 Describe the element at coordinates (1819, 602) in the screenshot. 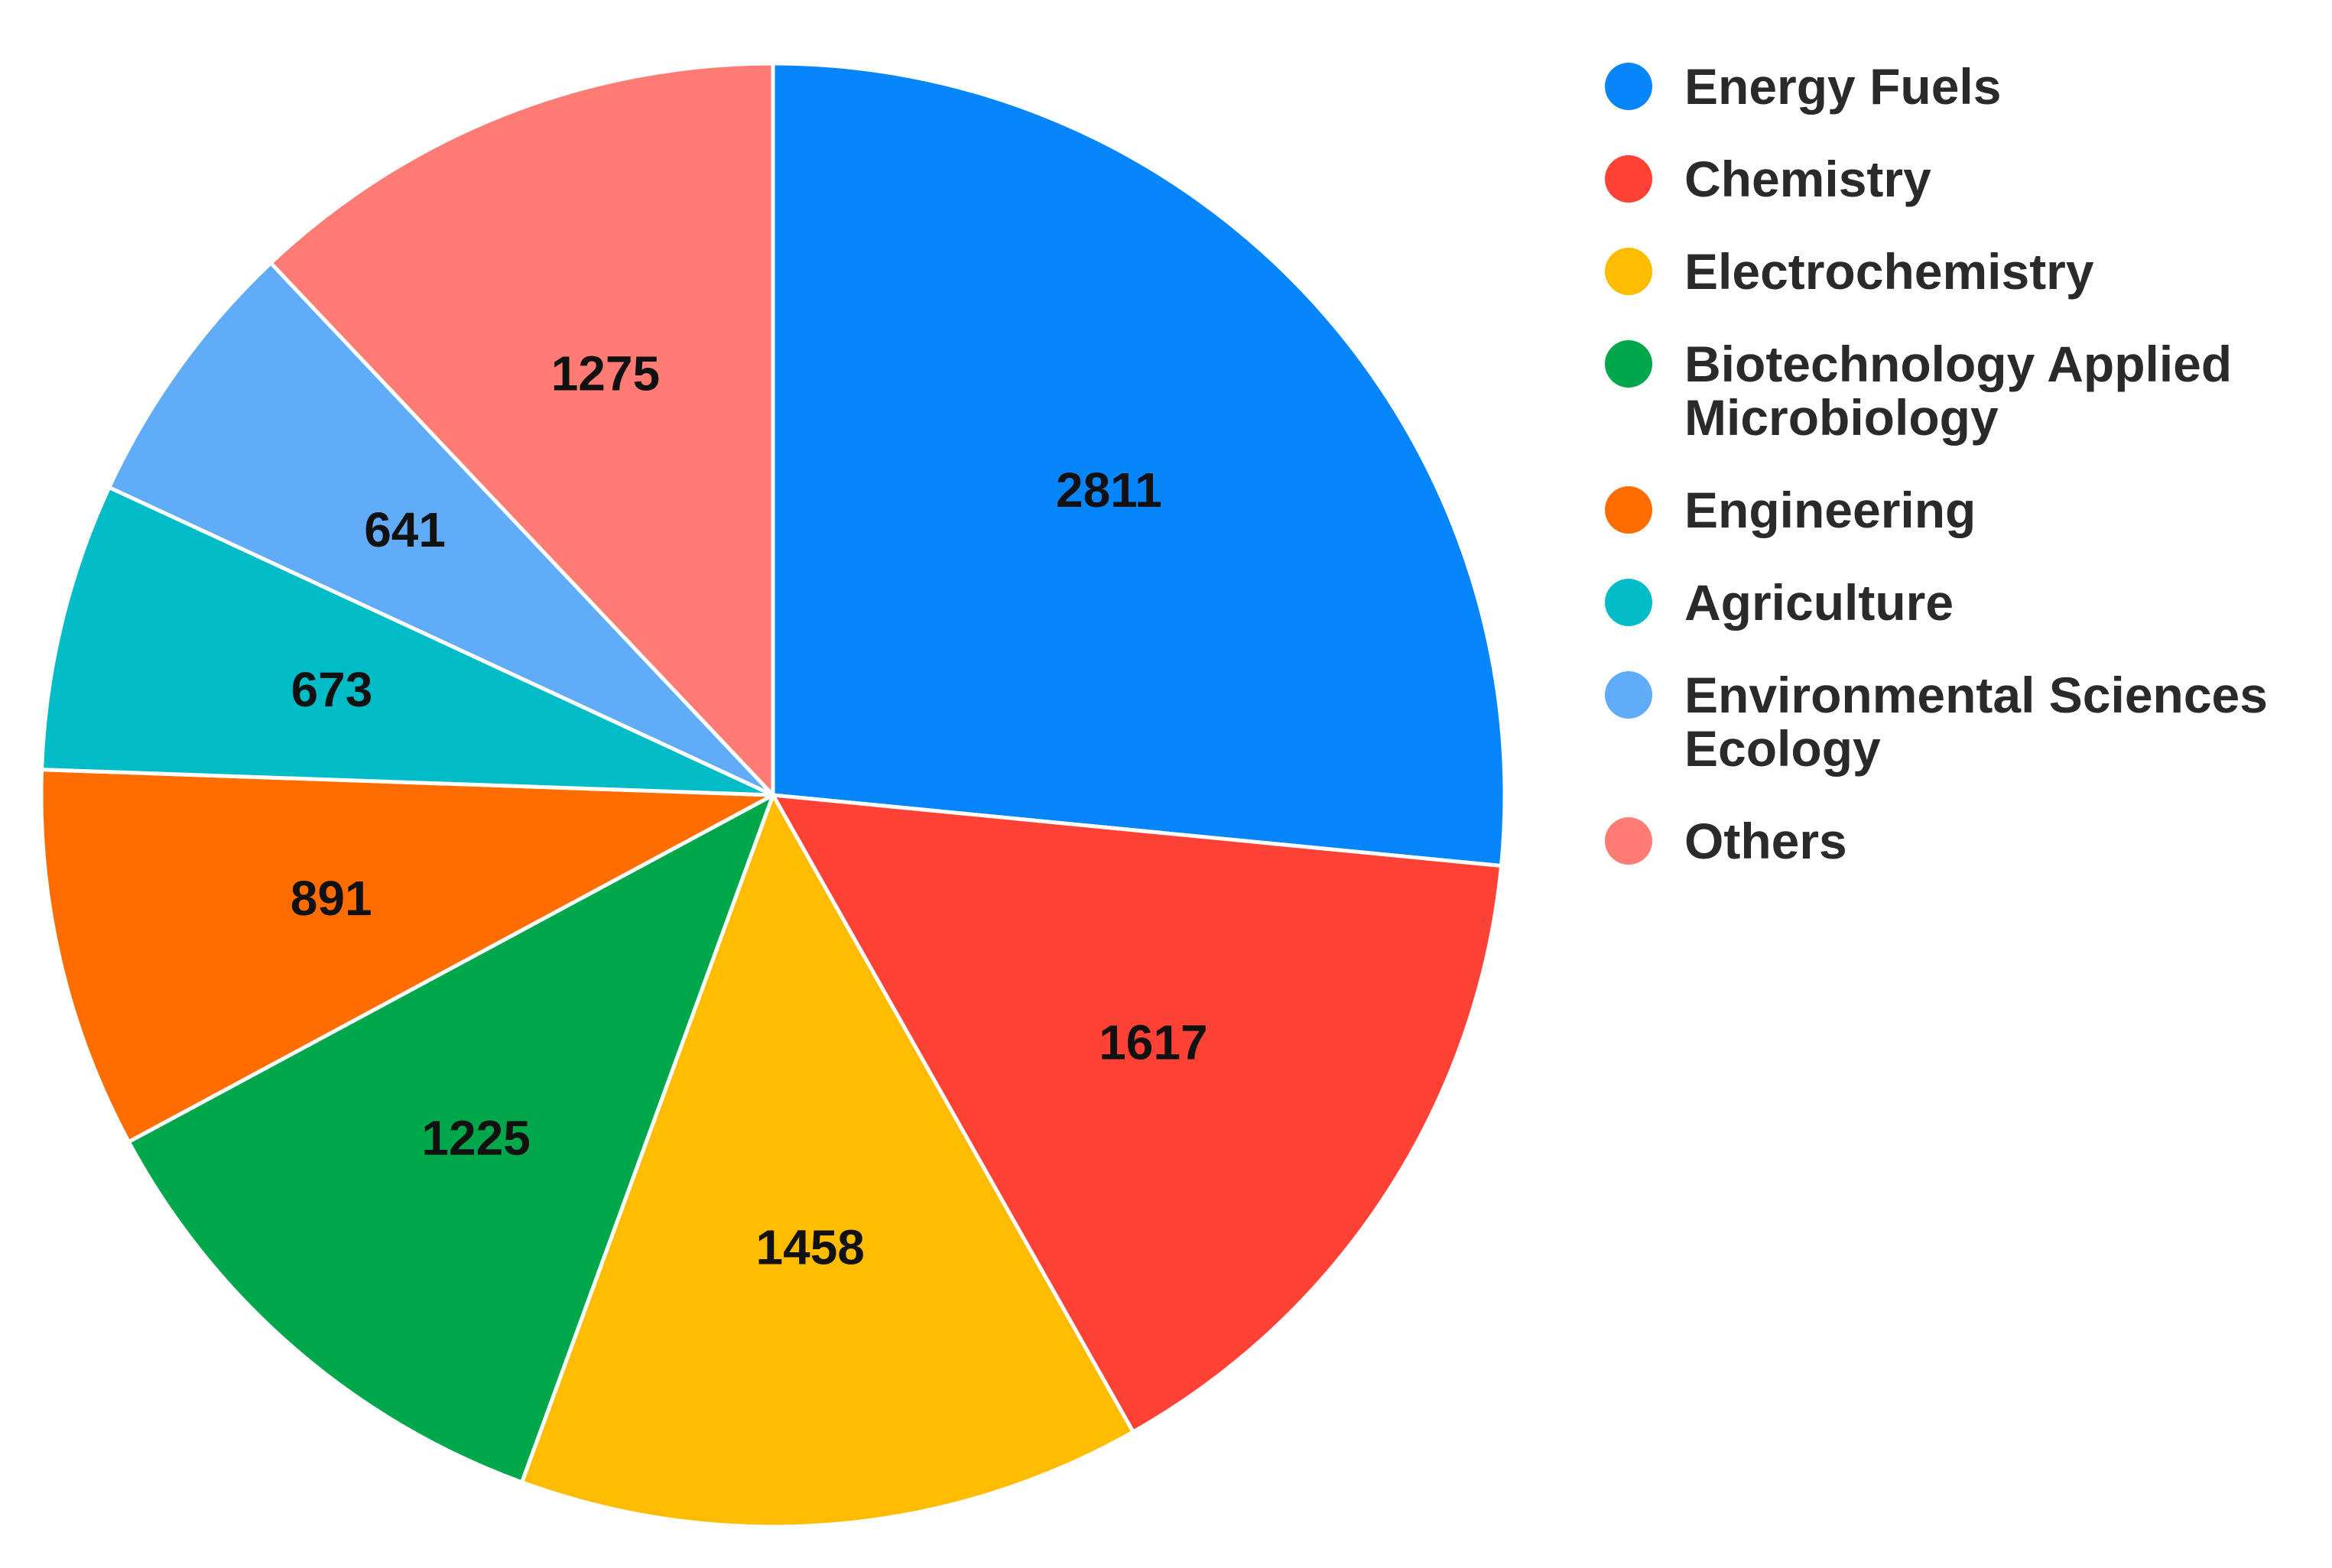

I see `legend-label: Agriculture` at that location.